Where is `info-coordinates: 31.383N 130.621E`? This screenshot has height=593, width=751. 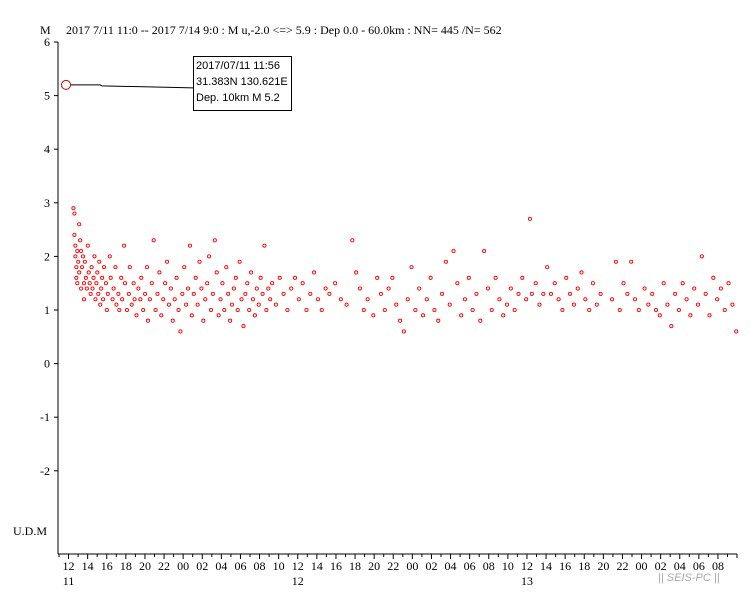
info-coordinates: 31.383N 130.621E is located at coordinates (242, 82).